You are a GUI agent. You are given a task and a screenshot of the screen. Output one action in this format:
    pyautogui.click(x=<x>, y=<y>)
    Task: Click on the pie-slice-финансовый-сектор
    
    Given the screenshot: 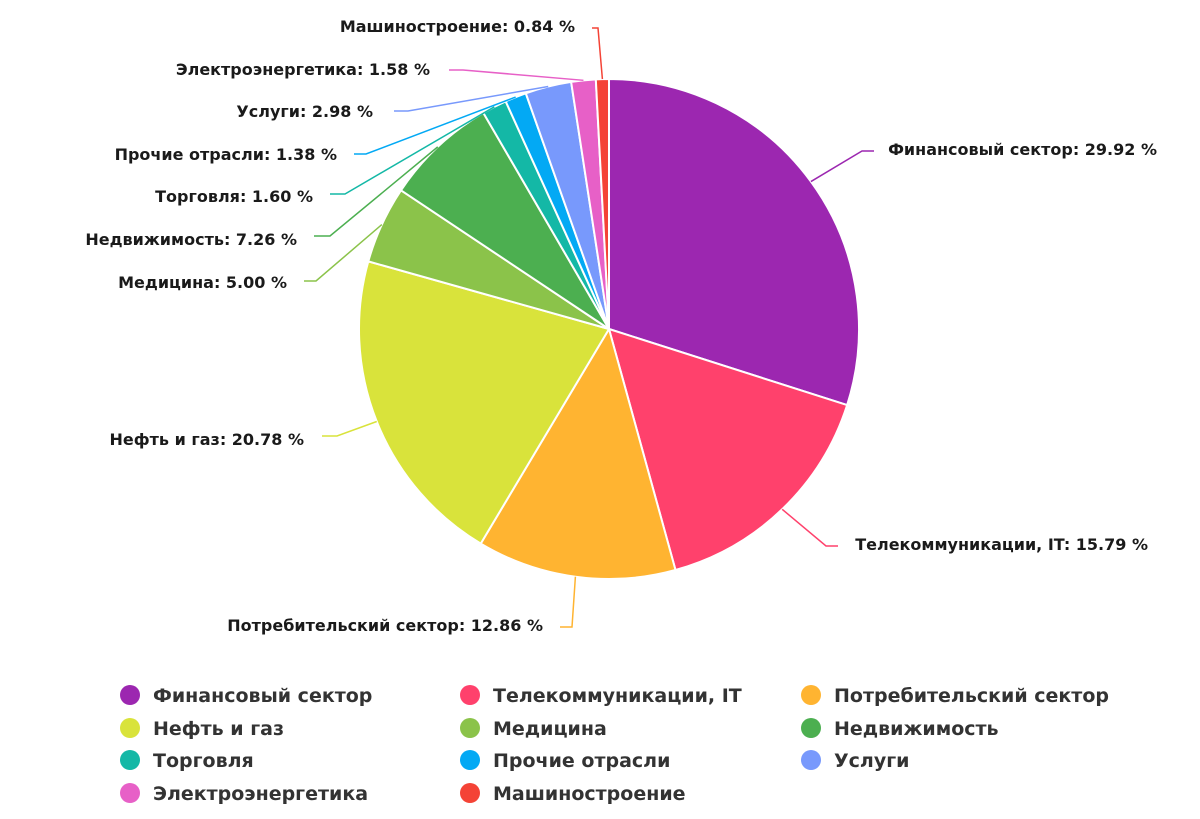 What is the action you would take?
    pyautogui.click(x=734, y=242)
    